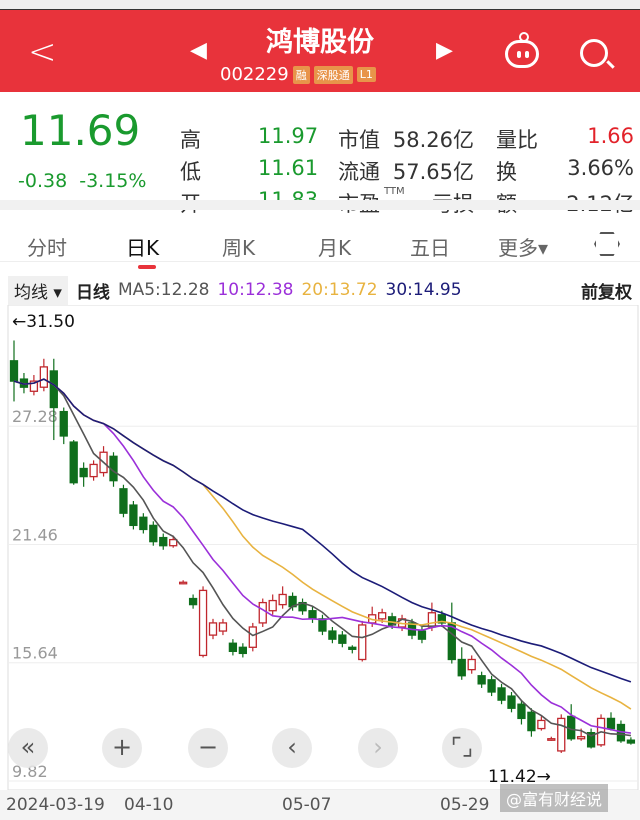  What do you see at coordinates (522, 50) in the screenshot?
I see `robot-assistant-icon` at bounding box center [522, 50].